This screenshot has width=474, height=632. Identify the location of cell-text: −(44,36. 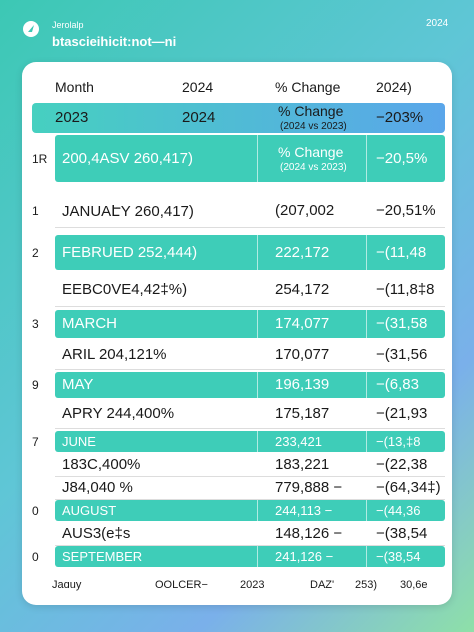
(398, 510).